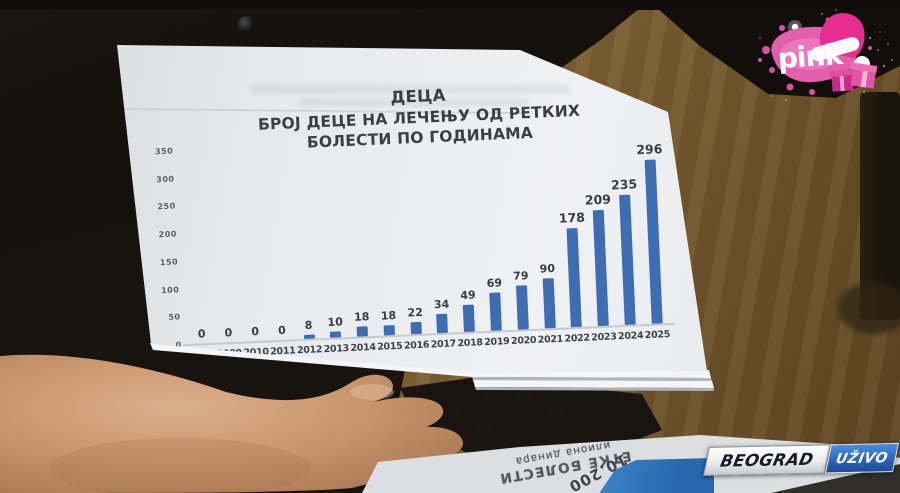 This screenshot has width=900, height=493. Describe the element at coordinates (630, 336) in the screenshot. I see `x-axis-label: 2024` at that location.